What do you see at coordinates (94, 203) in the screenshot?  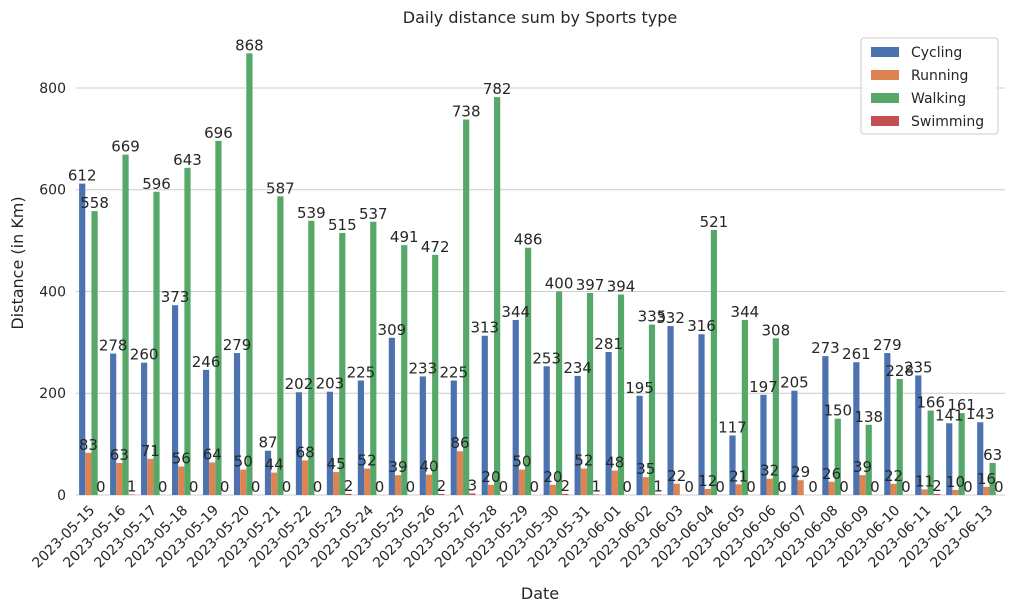 I see `data-label-walking: 558` at bounding box center [94, 203].